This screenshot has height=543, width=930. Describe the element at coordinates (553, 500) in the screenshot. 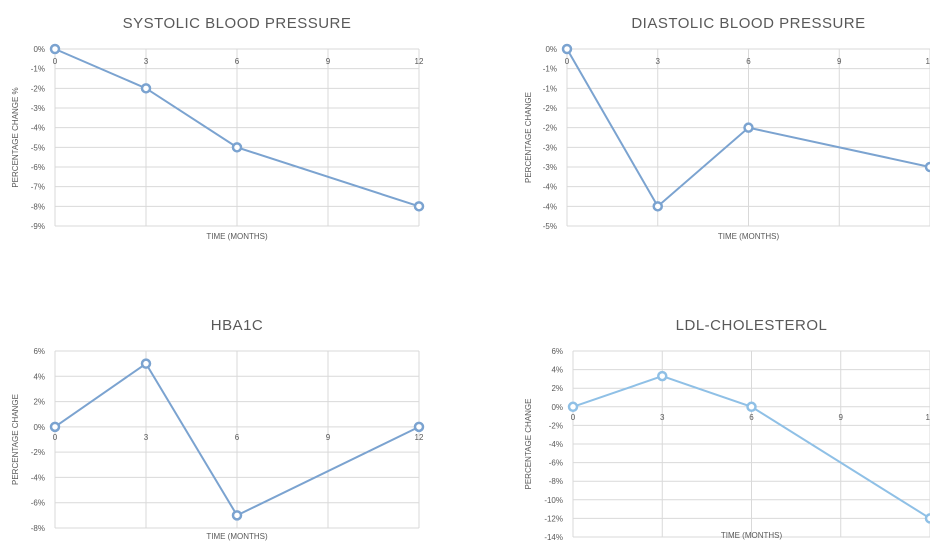

I see `y-tick-label: -10%` at that location.